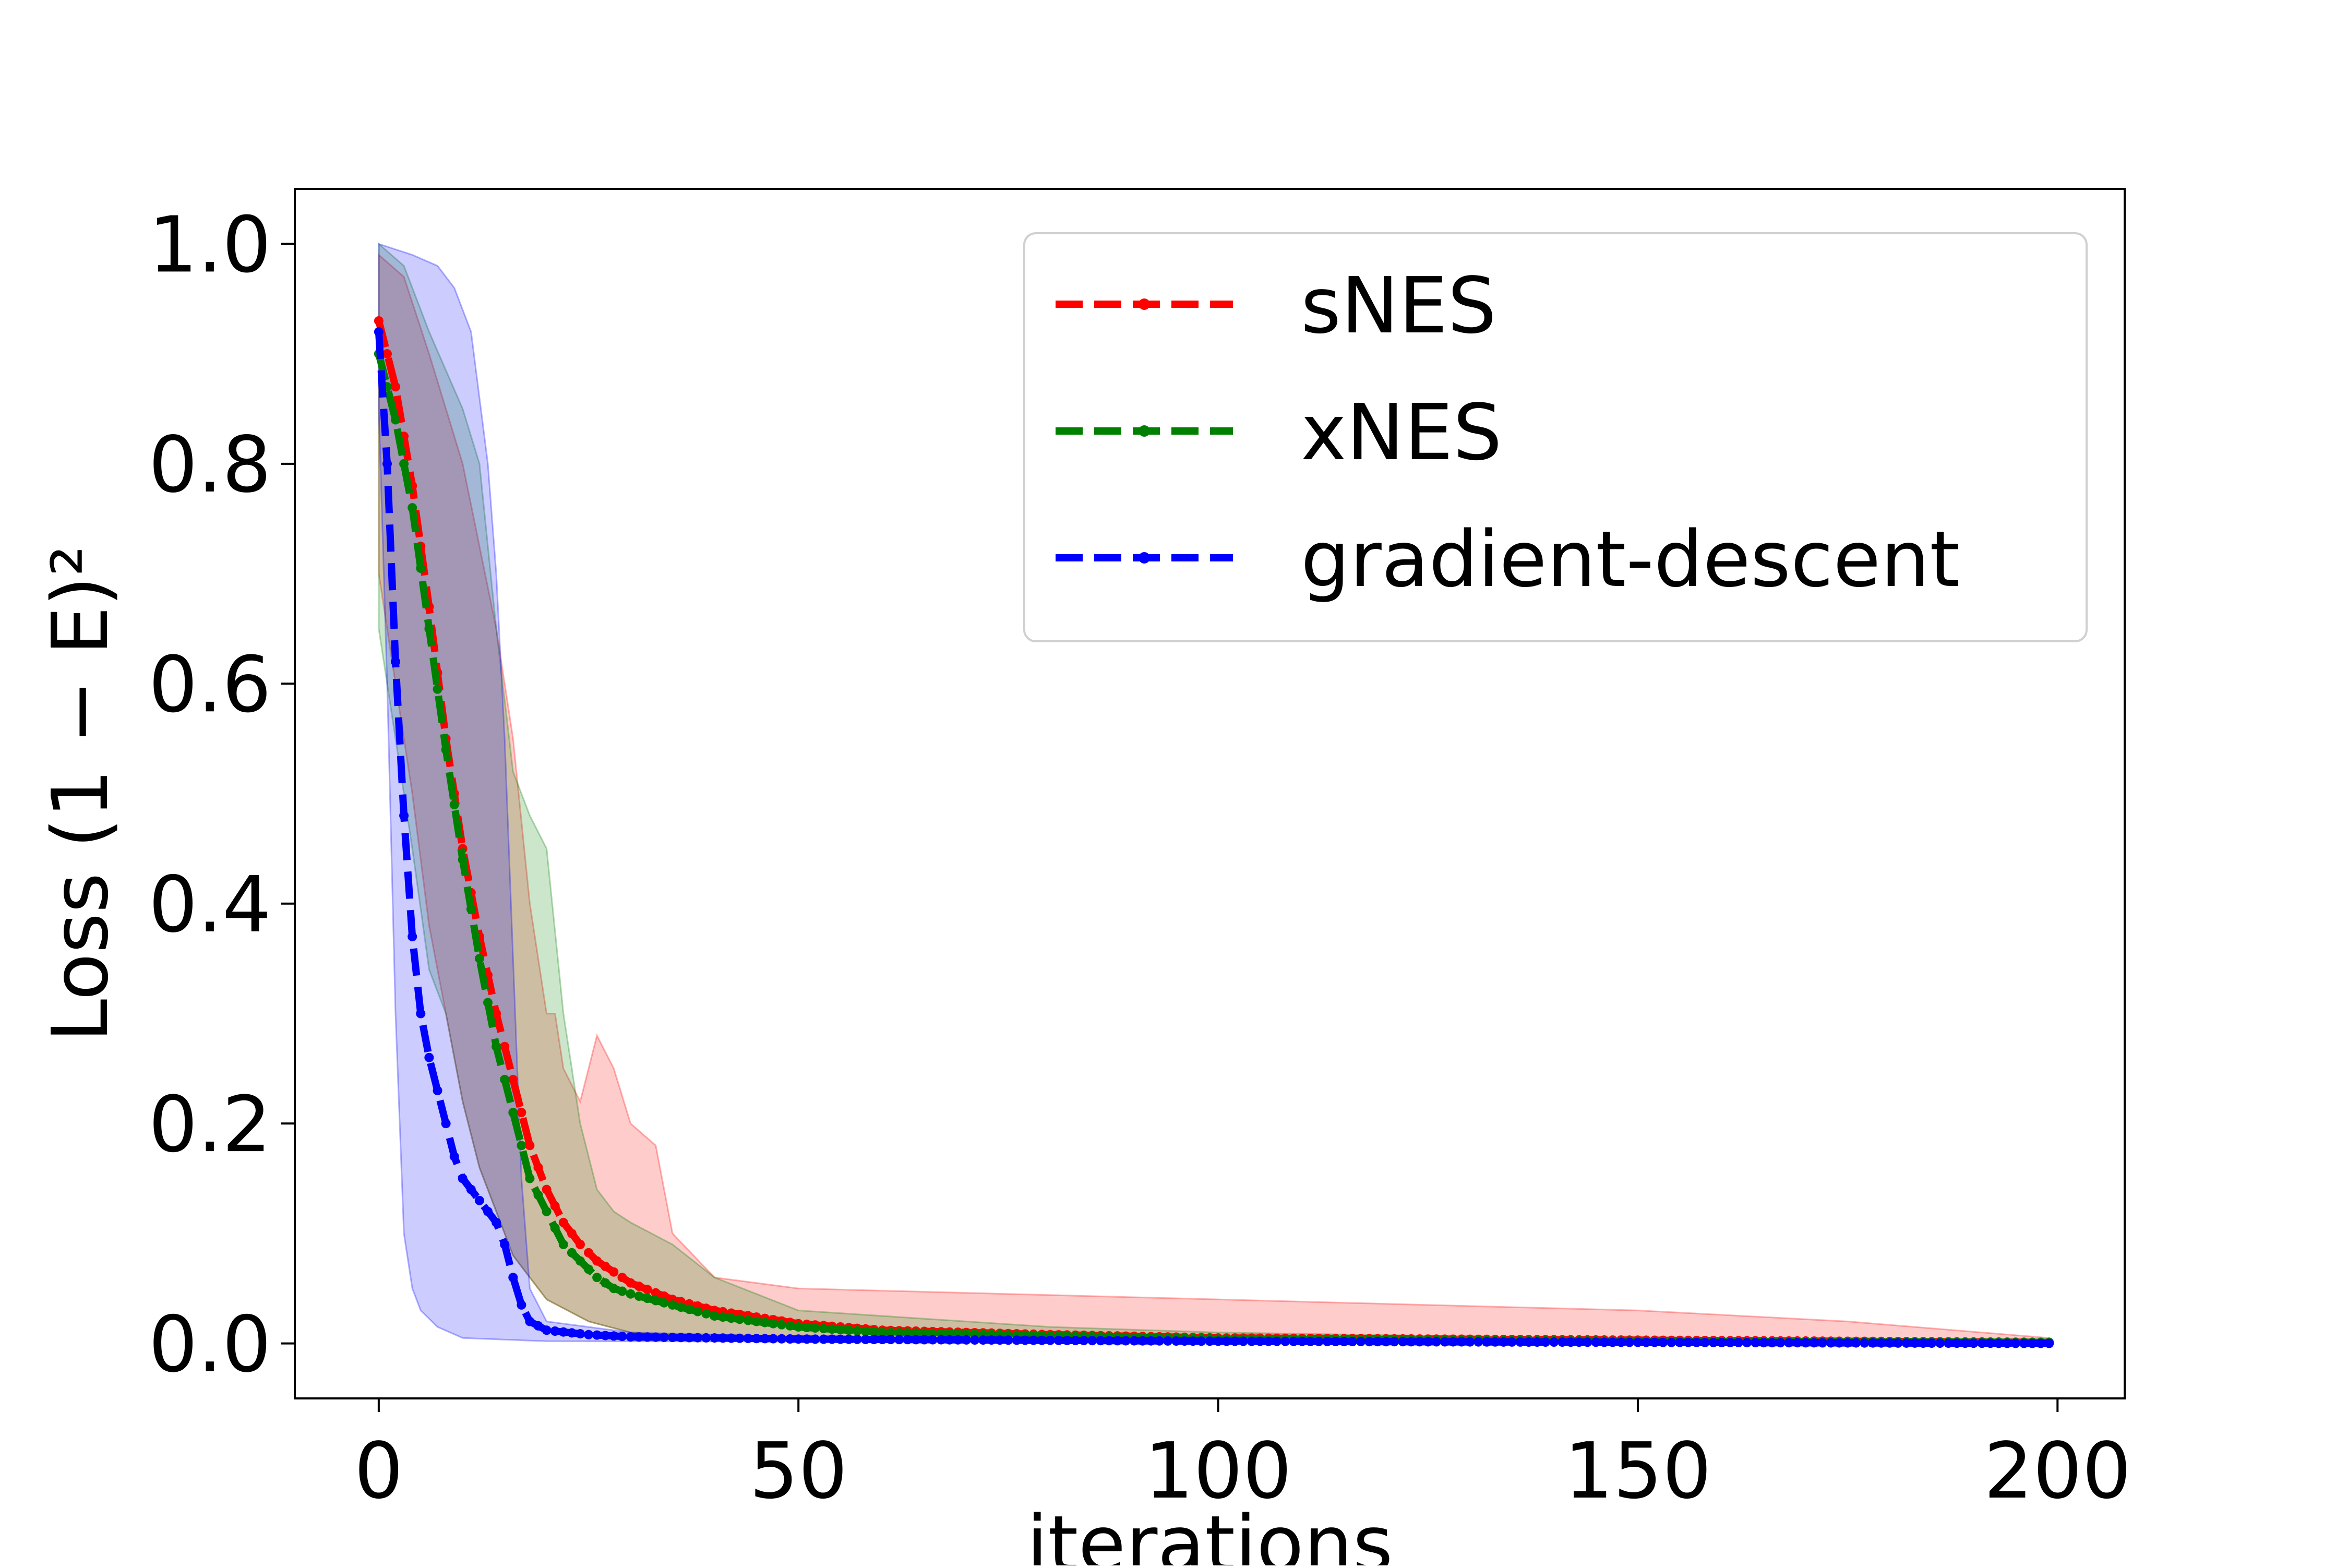  What do you see at coordinates (1638, 1471) in the screenshot?
I see `x-tick-label: 150` at bounding box center [1638, 1471].